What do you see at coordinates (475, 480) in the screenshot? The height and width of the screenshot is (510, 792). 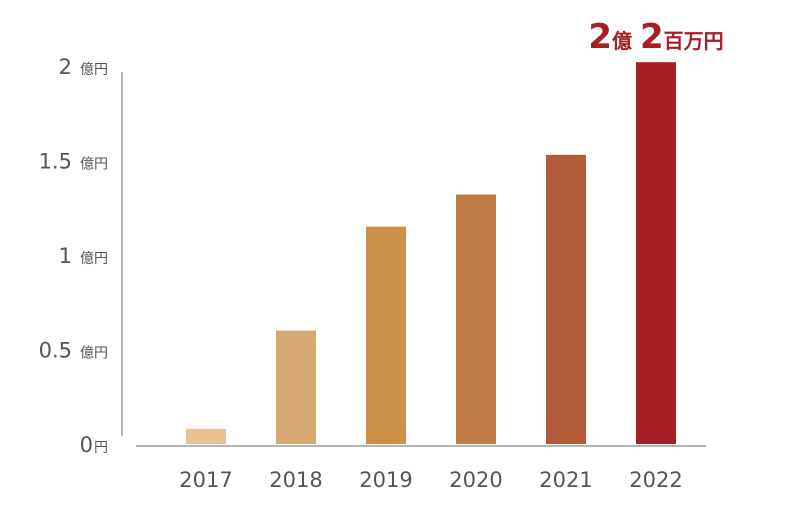 I see `x-tick-label-2020: 2020` at bounding box center [475, 480].